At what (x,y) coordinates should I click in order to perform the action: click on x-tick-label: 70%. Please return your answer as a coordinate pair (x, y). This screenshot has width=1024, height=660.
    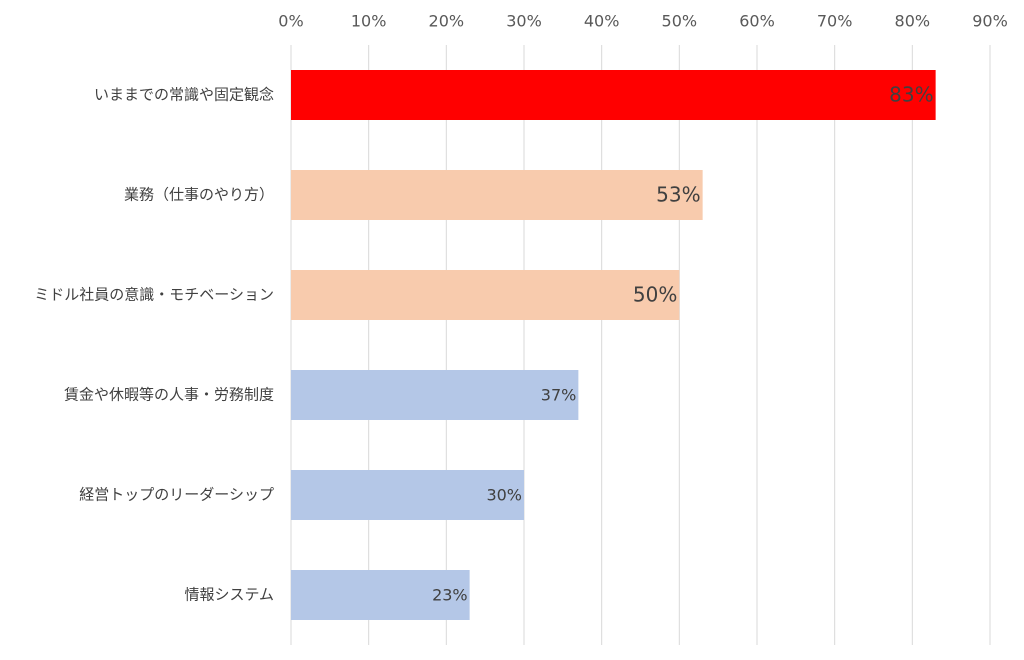
    Looking at the image, I should click on (835, 21).